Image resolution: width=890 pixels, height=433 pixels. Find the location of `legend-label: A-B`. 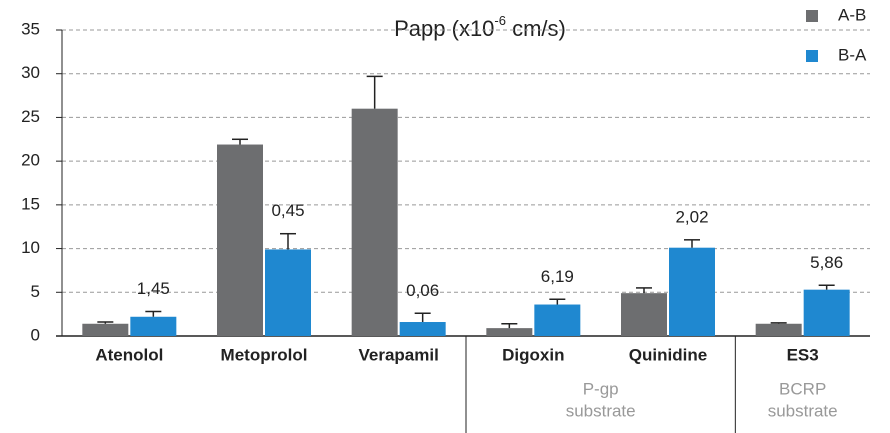

legend-label: A-B is located at coordinates (852, 14).